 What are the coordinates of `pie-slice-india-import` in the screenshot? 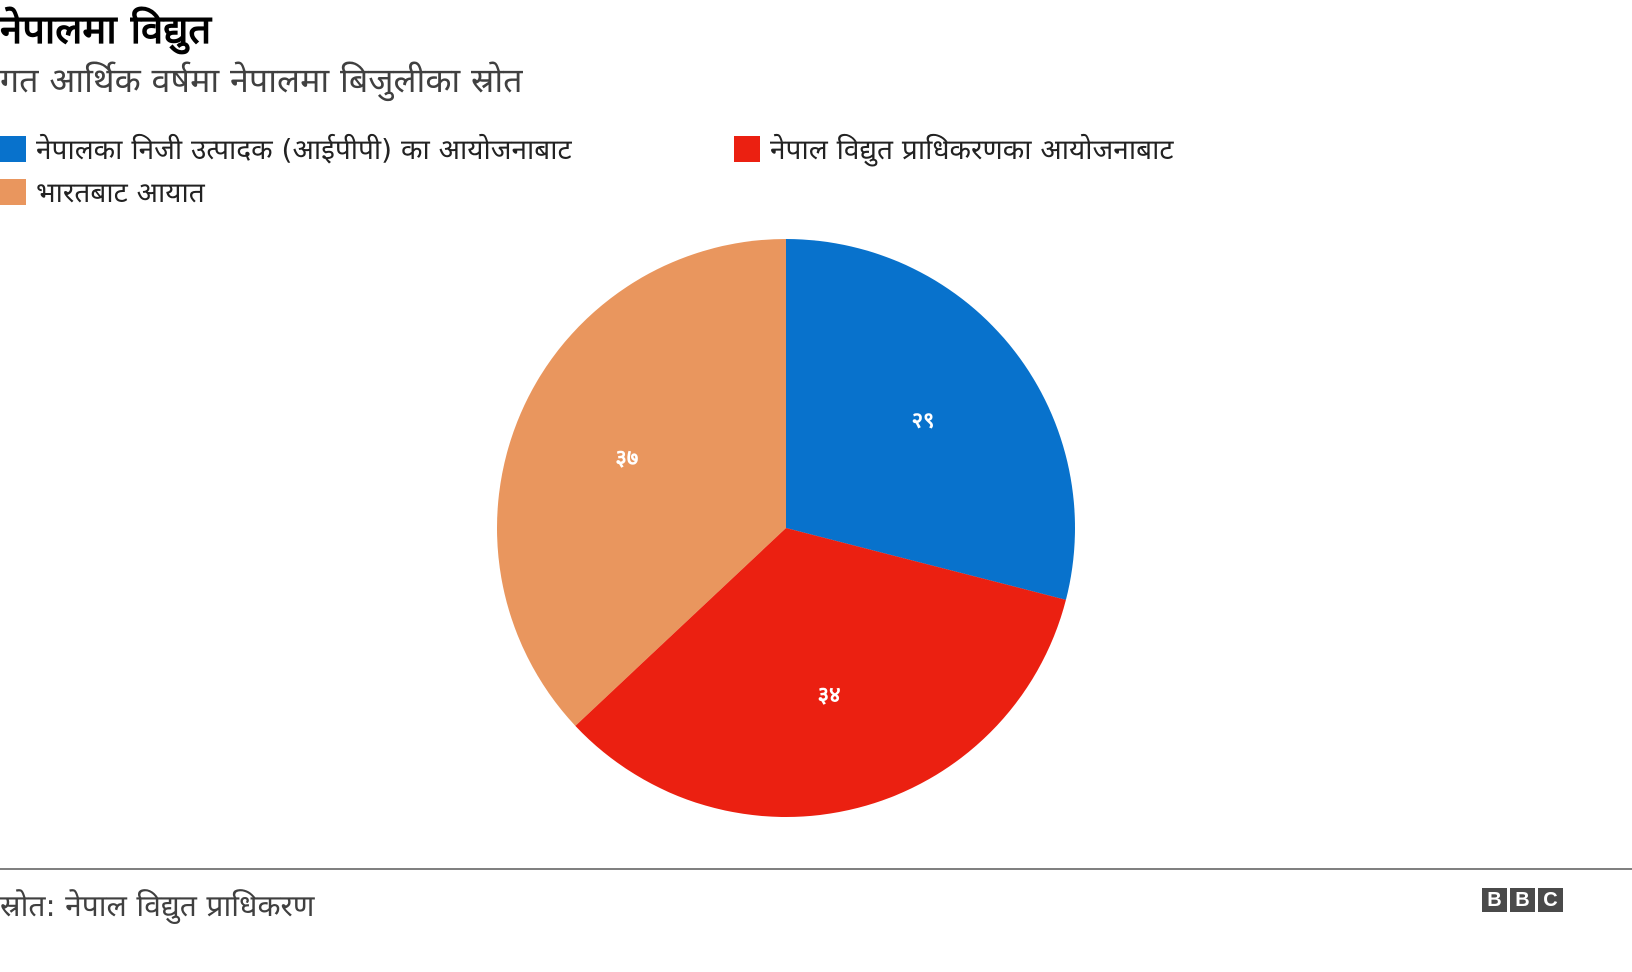 It's located at (641, 482).